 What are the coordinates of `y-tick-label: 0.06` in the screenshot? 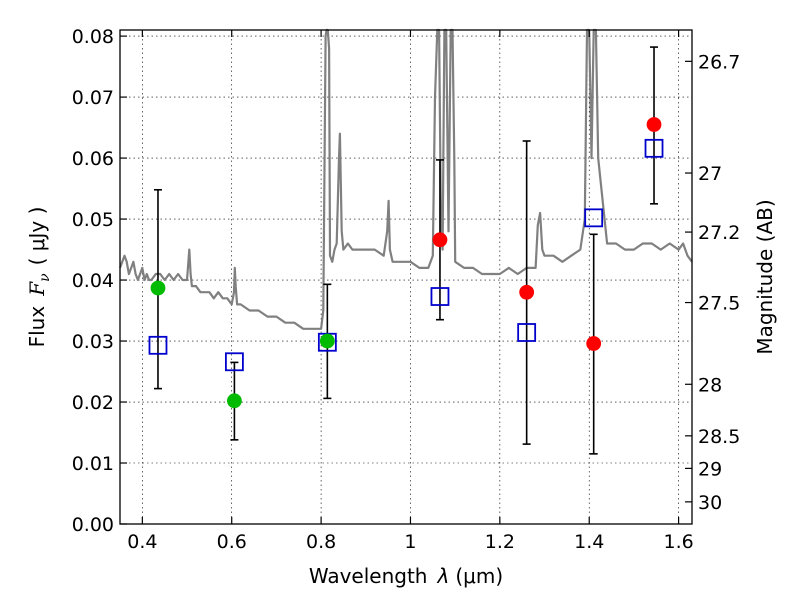 It's located at (93, 159).